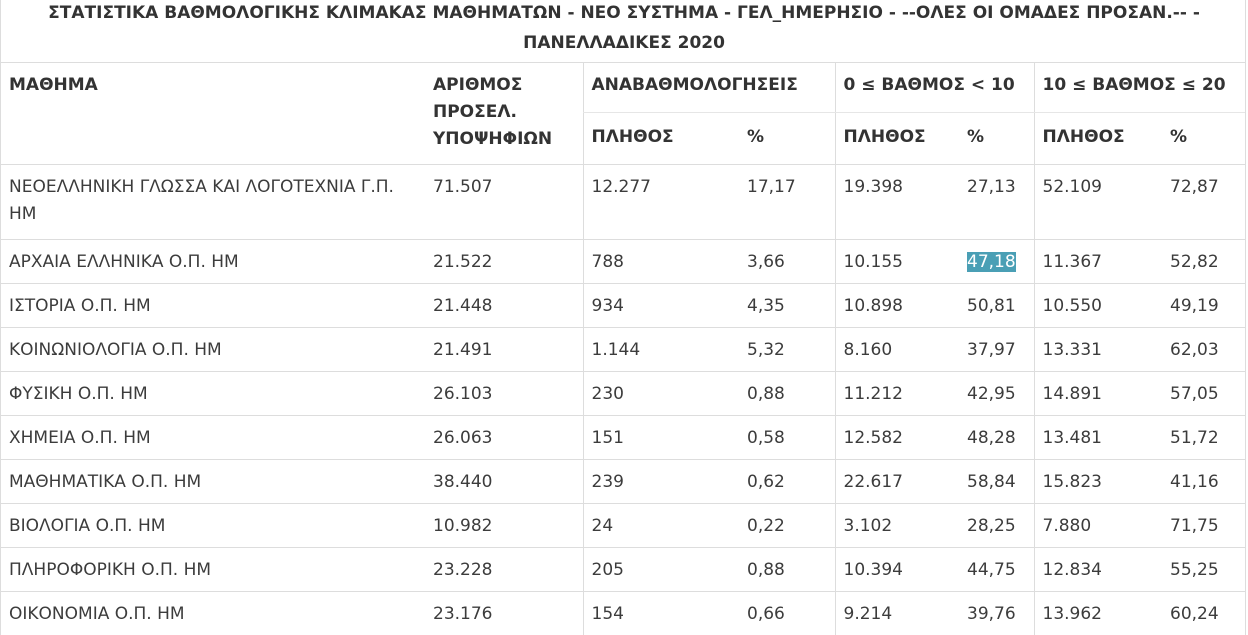 The width and height of the screenshot is (1248, 635). What do you see at coordinates (787, 202) in the screenshot?
I see `cell-regrades-percent: 17,17` at bounding box center [787, 202].